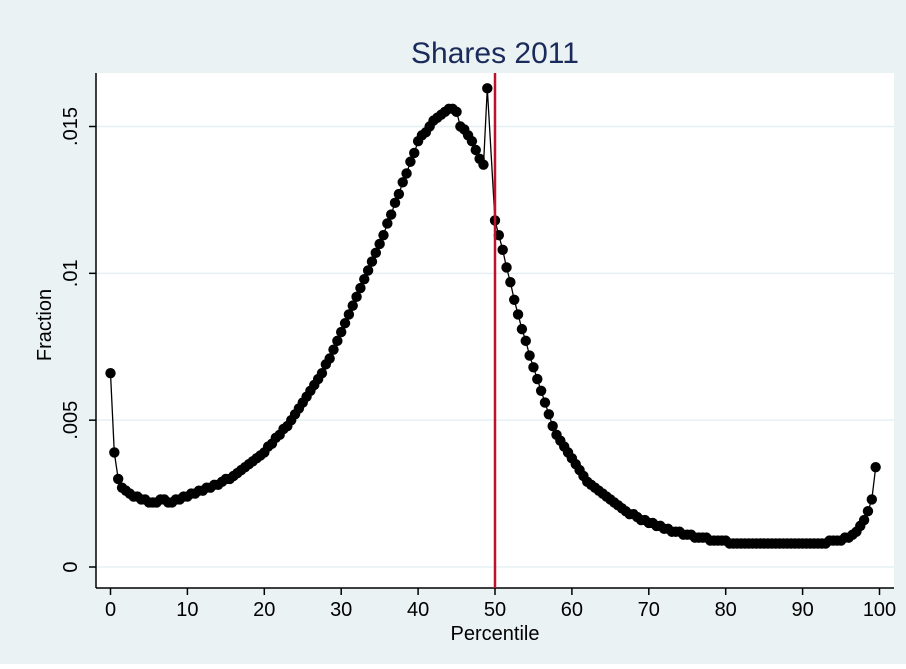  I want to click on y-tick-label: .005, so click(71, 420).